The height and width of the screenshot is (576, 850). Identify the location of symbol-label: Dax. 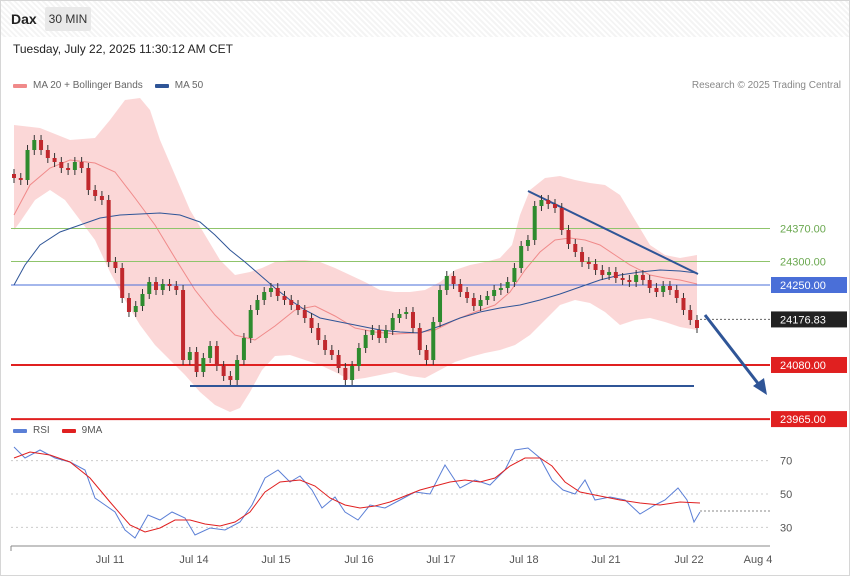
(24, 19).